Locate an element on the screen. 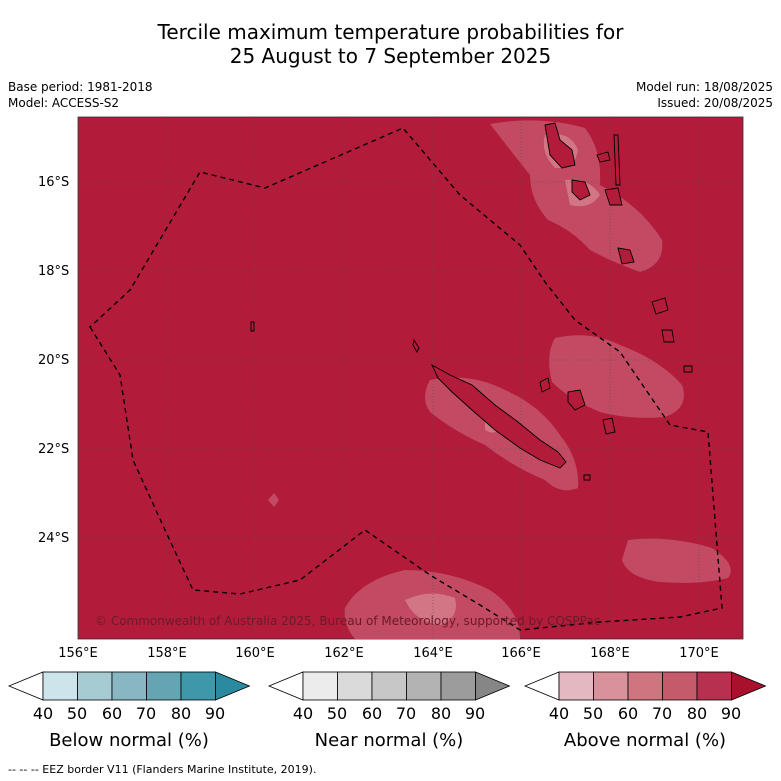 This screenshot has height=781, width=781. lon-label-156e: 156°E is located at coordinates (78, 653).